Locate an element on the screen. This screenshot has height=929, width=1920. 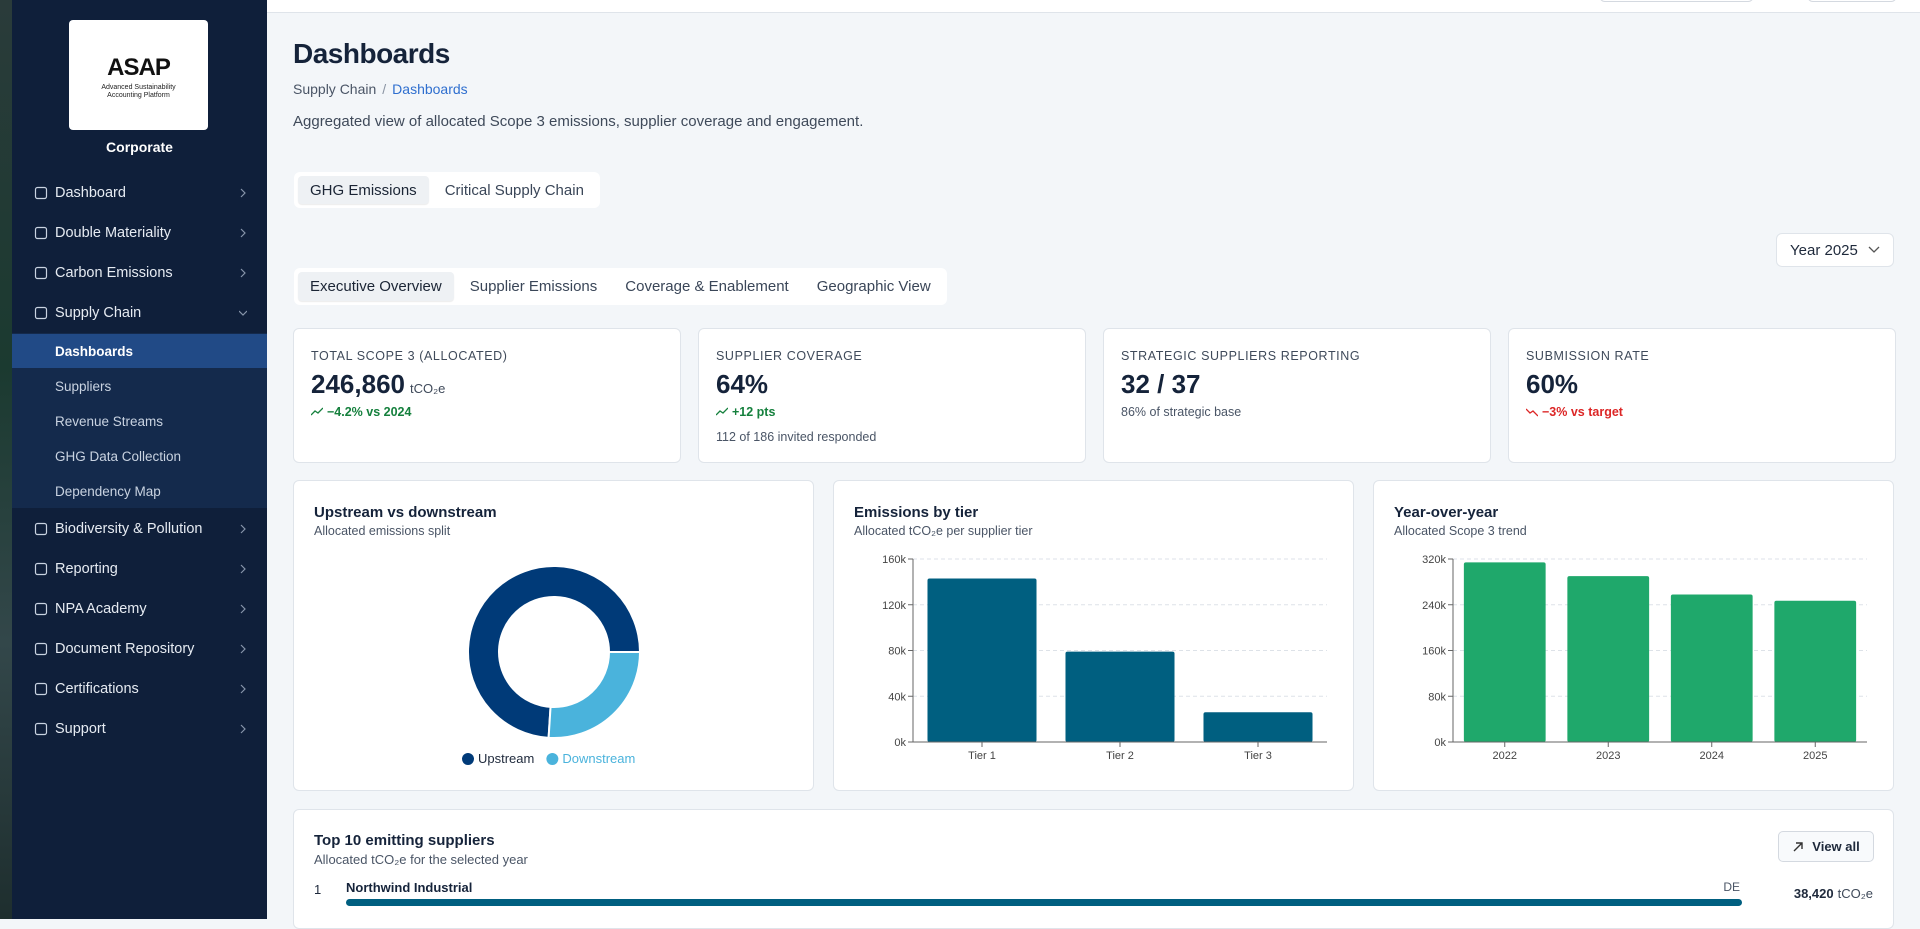
year-select: Year 2025 is located at coordinates (1835, 250).